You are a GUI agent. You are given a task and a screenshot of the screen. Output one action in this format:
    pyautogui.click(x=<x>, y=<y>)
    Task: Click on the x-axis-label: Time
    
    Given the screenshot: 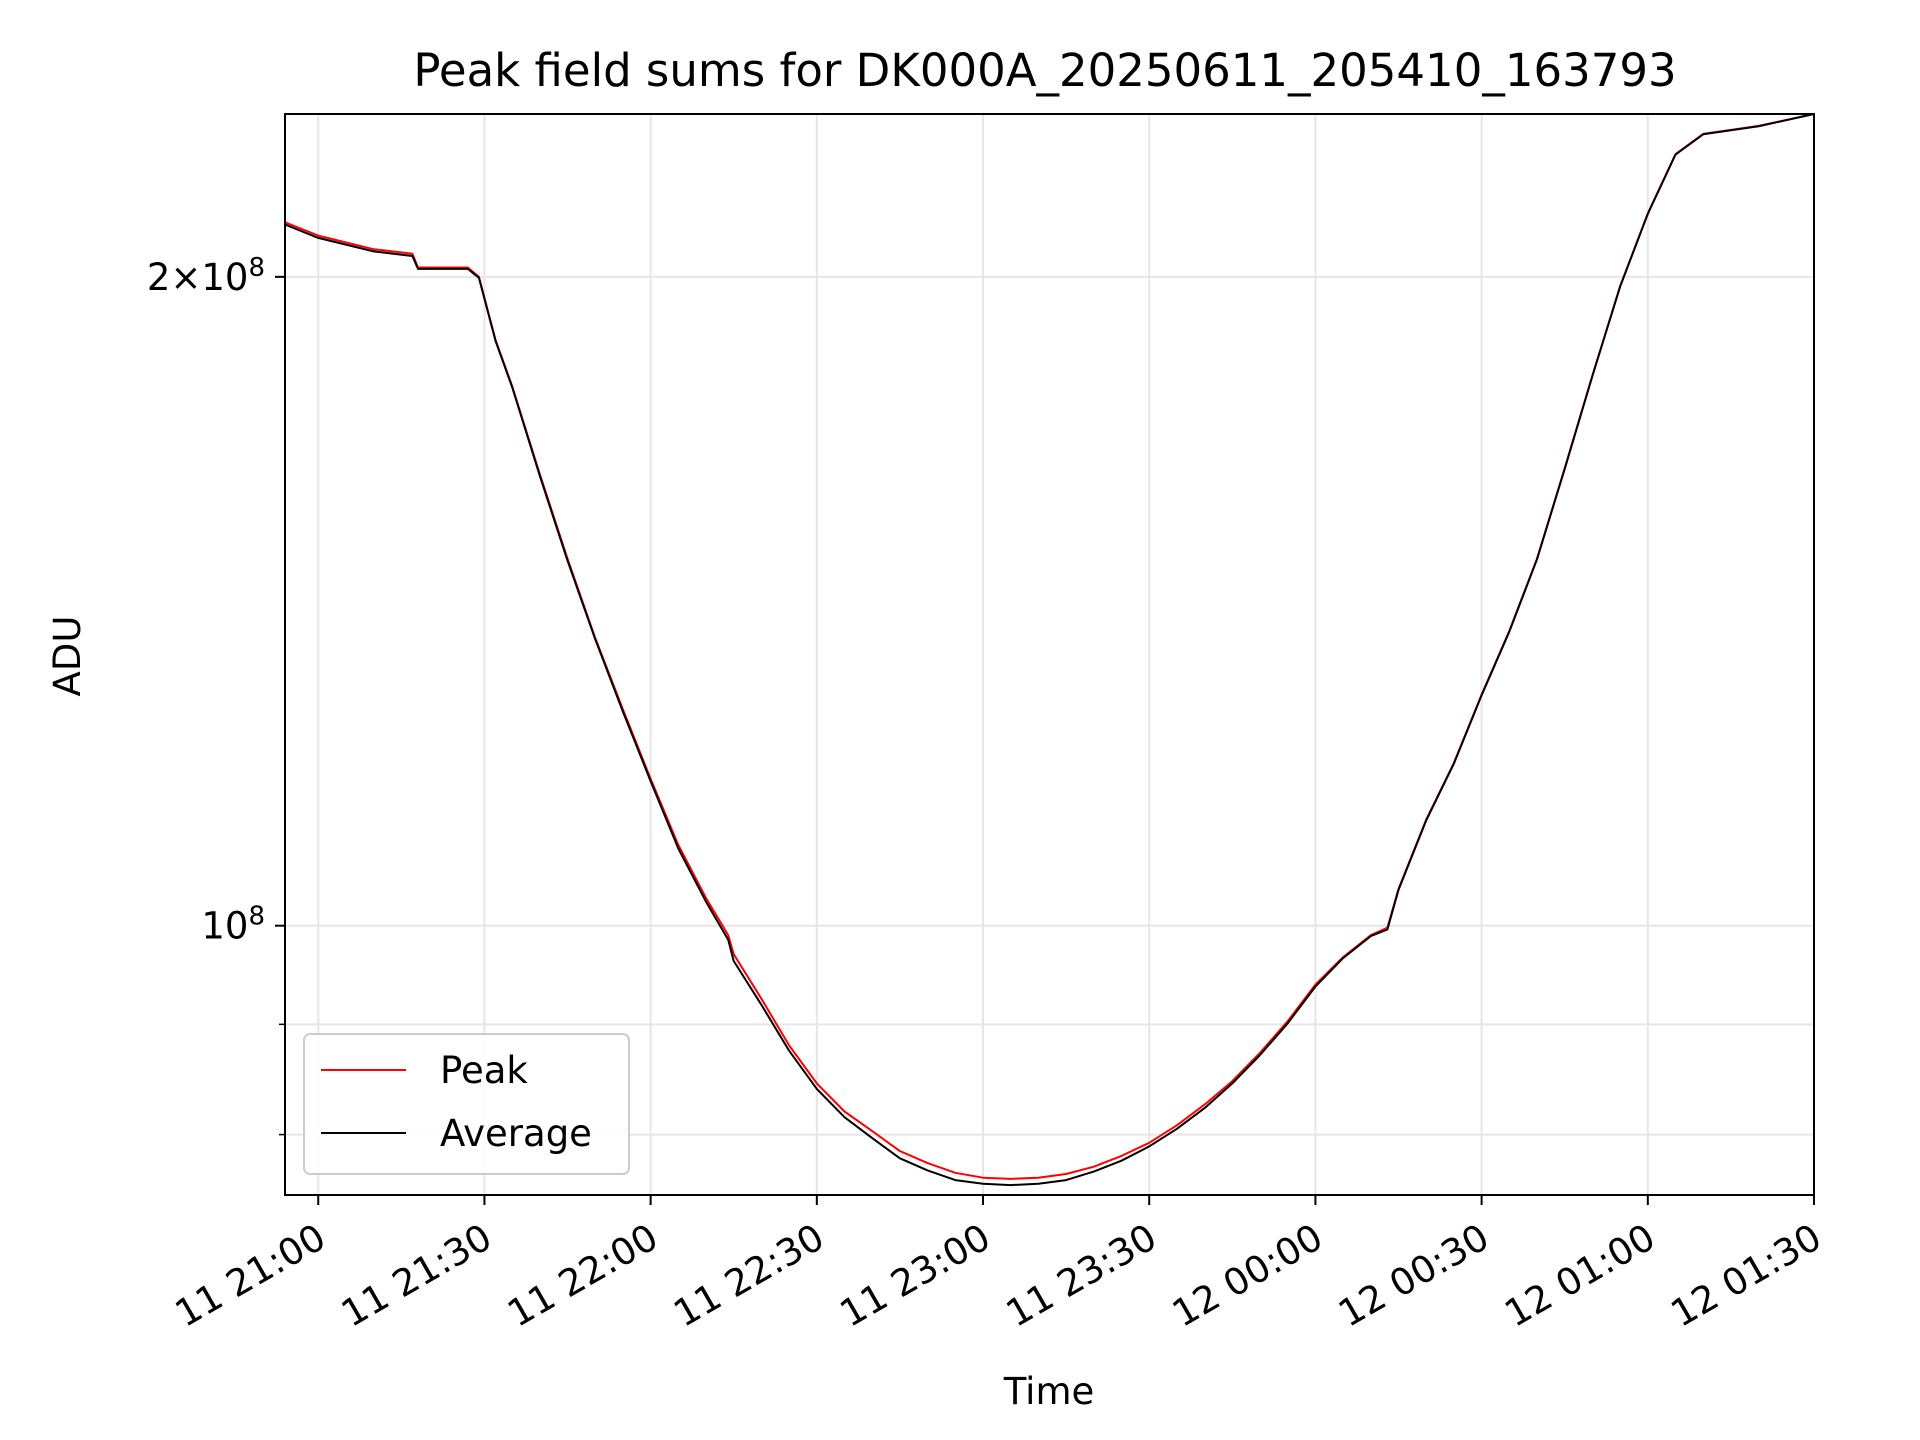 What is the action you would take?
    pyautogui.click(x=1049, y=1391)
    